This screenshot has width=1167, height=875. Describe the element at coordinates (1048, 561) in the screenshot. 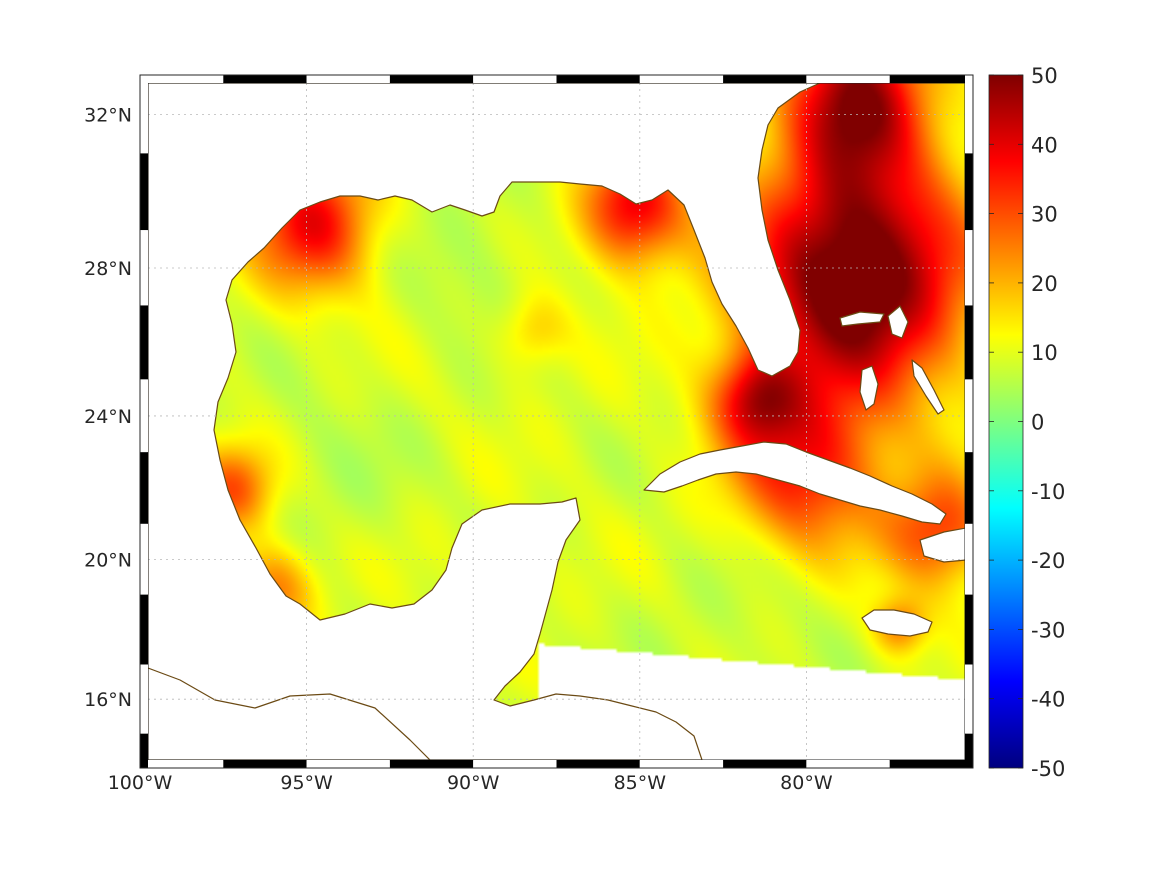

I see `colorbar-tick-label: -20` at that location.